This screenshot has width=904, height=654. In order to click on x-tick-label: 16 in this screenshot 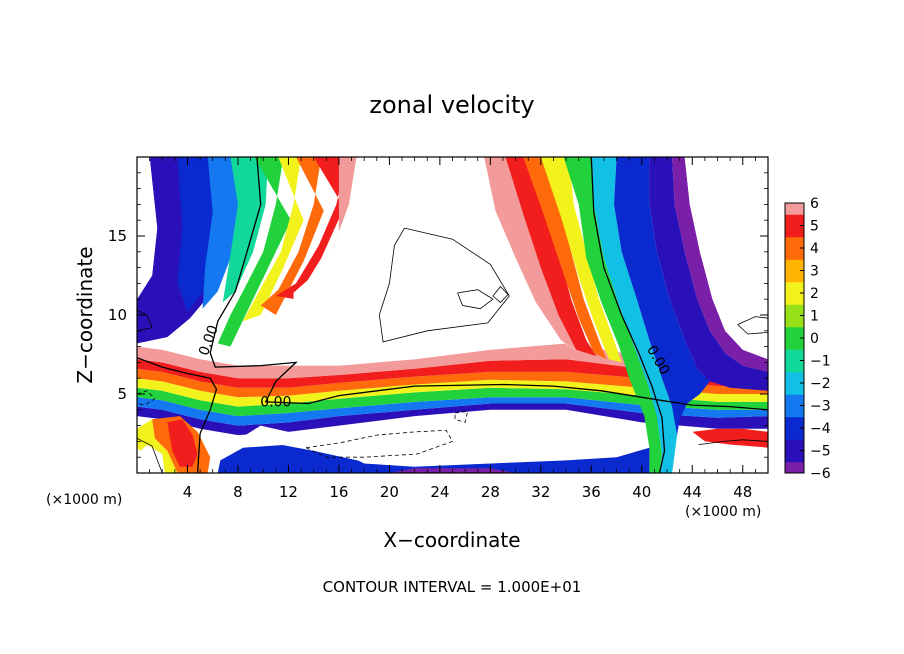, I will do `click(338, 492)`.